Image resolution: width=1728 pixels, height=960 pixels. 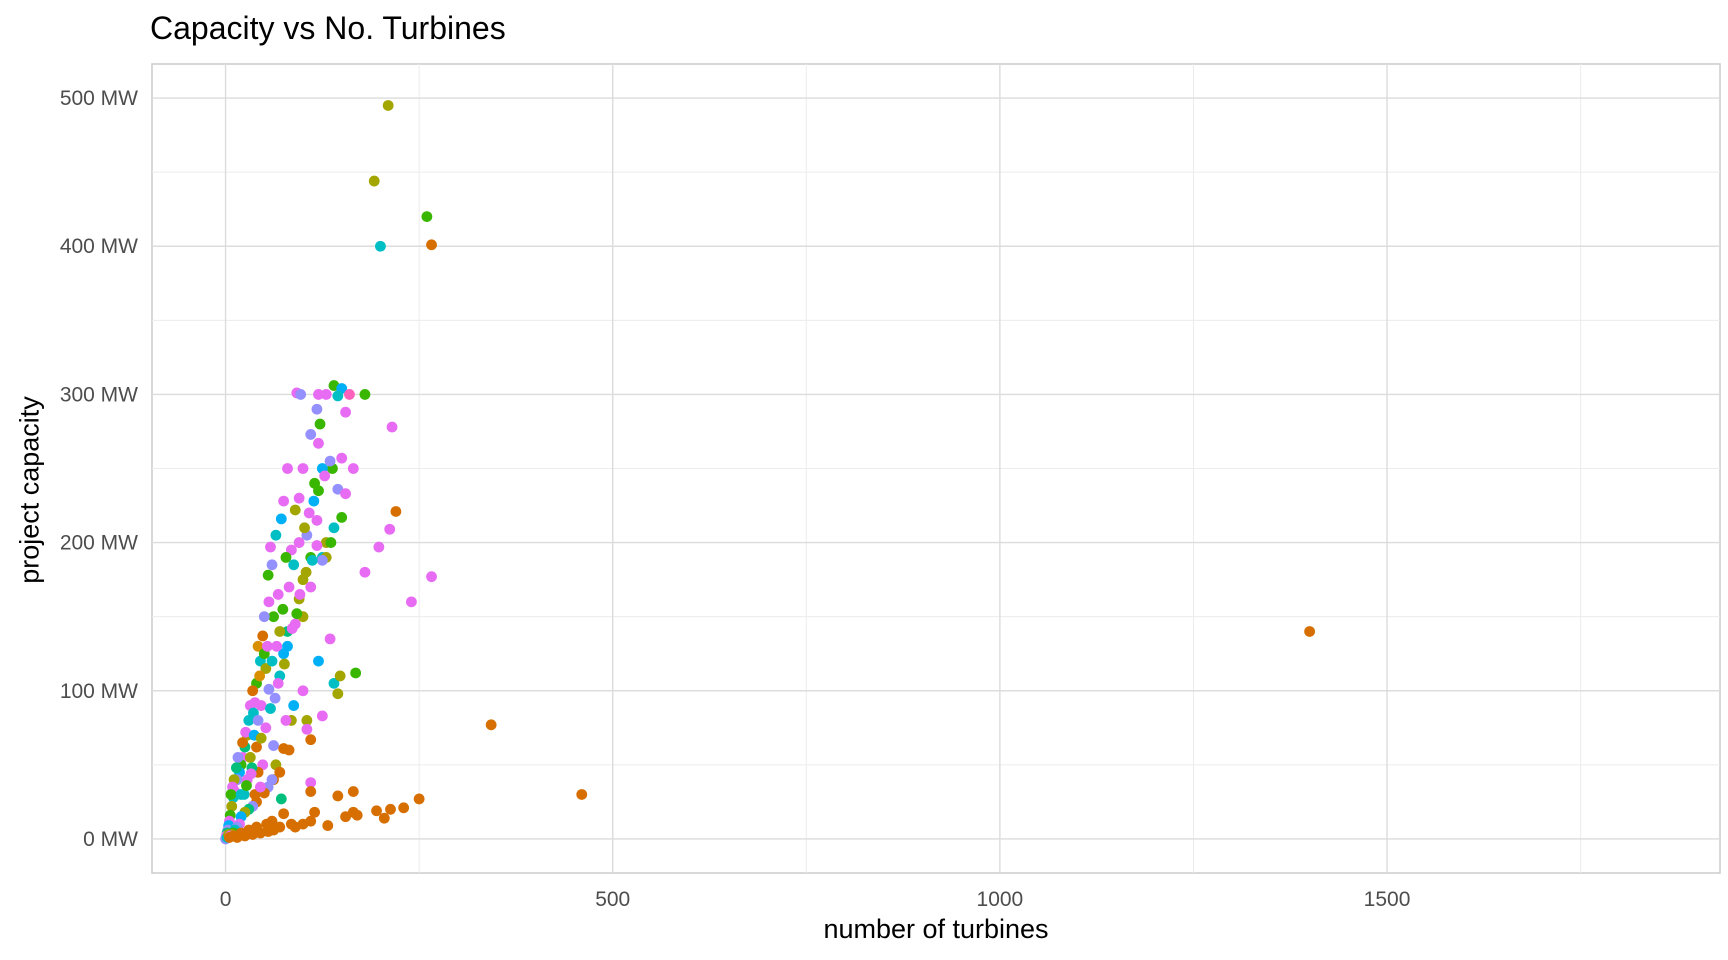 What do you see at coordinates (110, 839) in the screenshot?
I see `y-tick-label: 0 MW` at bounding box center [110, 839].